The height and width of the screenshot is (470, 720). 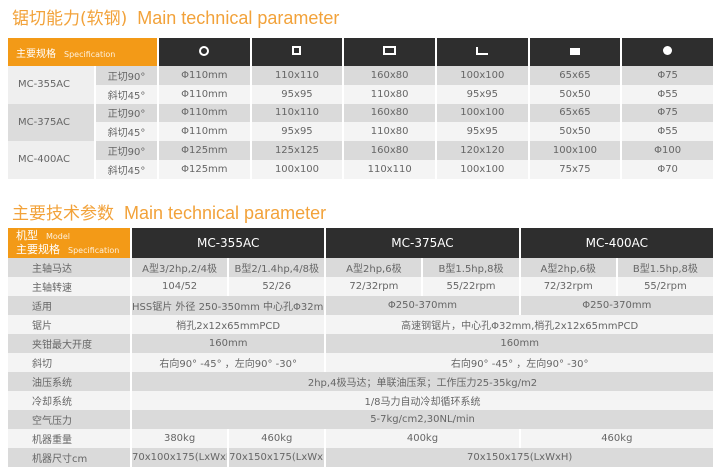 What do you see at coordinates (482, 52) in the screenshot?
I see `angle-icon` at bounding box center [482, 52].